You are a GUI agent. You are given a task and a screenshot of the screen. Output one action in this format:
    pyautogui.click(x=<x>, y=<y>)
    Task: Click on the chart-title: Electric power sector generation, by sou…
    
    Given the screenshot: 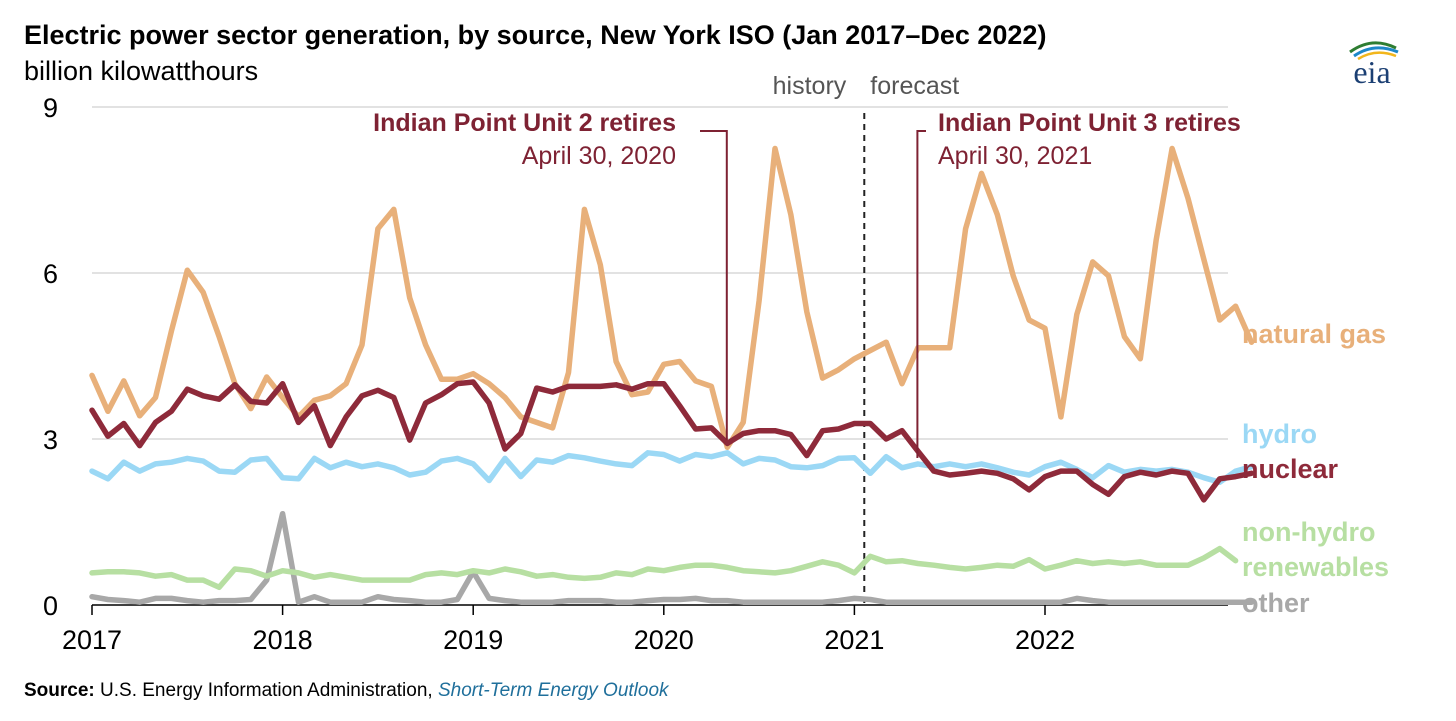 What is the action you would take?
    pyautogui.click(x=535, y=35)
    